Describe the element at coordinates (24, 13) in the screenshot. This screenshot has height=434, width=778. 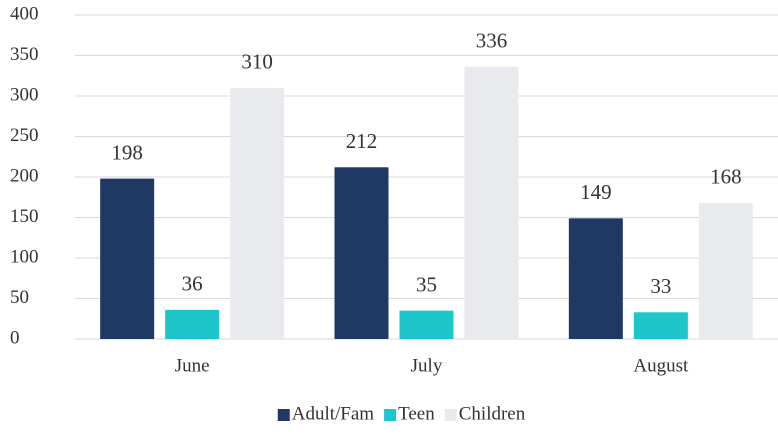
I see `y-tick-label: 400` at that location.